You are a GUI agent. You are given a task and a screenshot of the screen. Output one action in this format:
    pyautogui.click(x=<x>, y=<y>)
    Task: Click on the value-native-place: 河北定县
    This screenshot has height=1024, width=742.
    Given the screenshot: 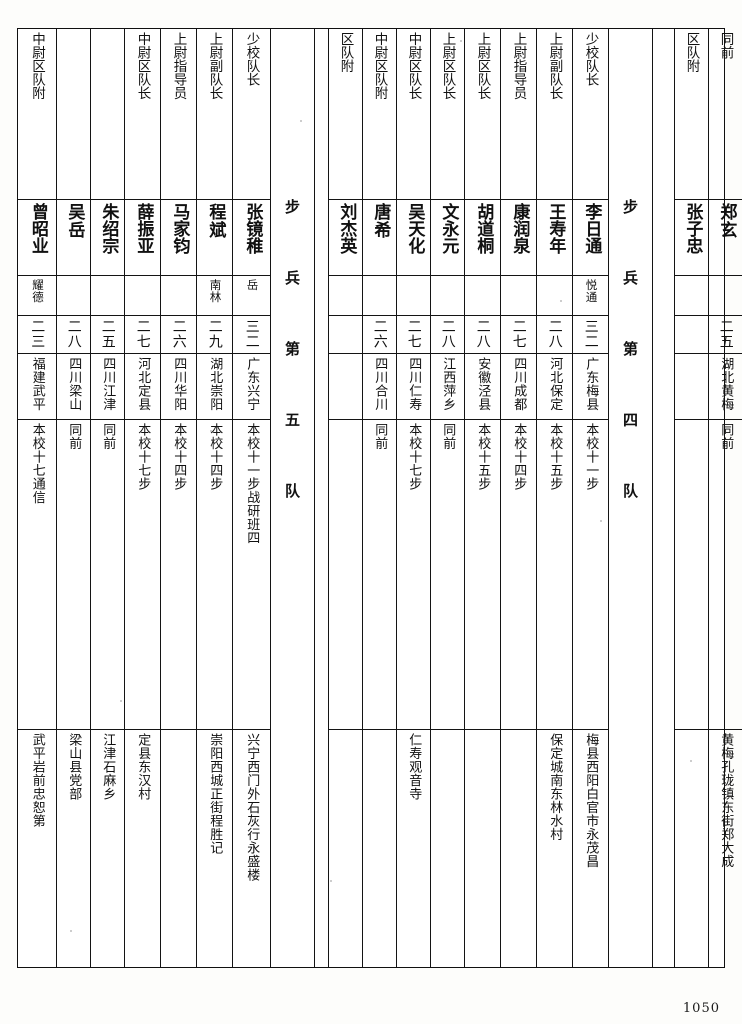 What is the action you would take?
    pyautogui.click(x=143, y=384)
    